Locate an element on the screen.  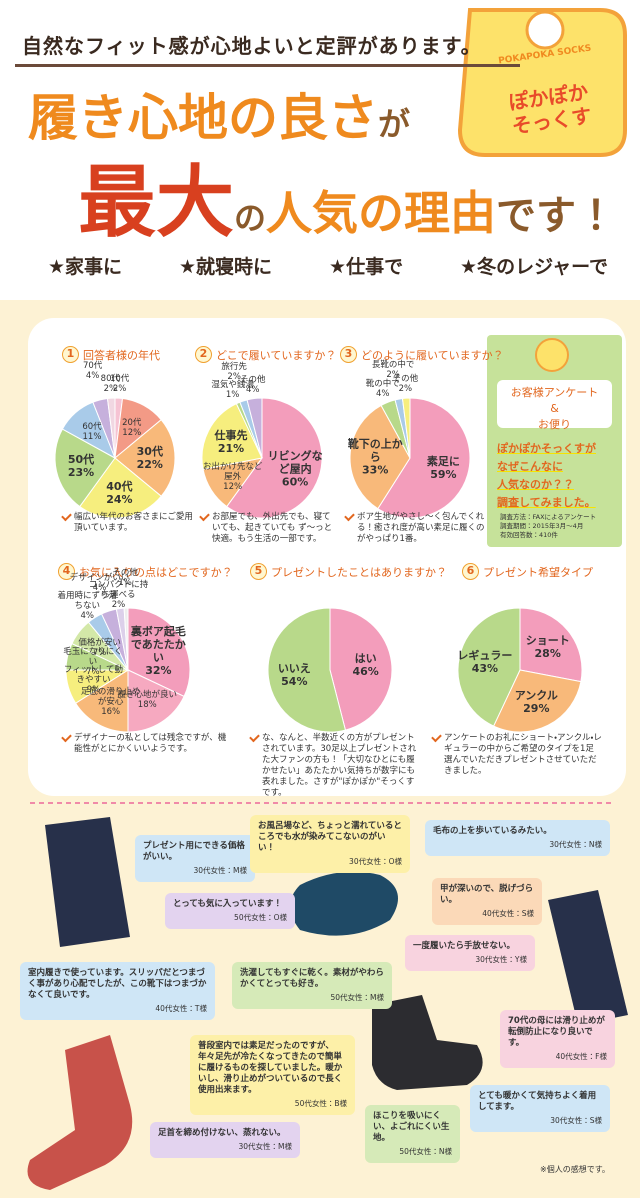
slice-value: 21% is located at coordinates (231, 449).